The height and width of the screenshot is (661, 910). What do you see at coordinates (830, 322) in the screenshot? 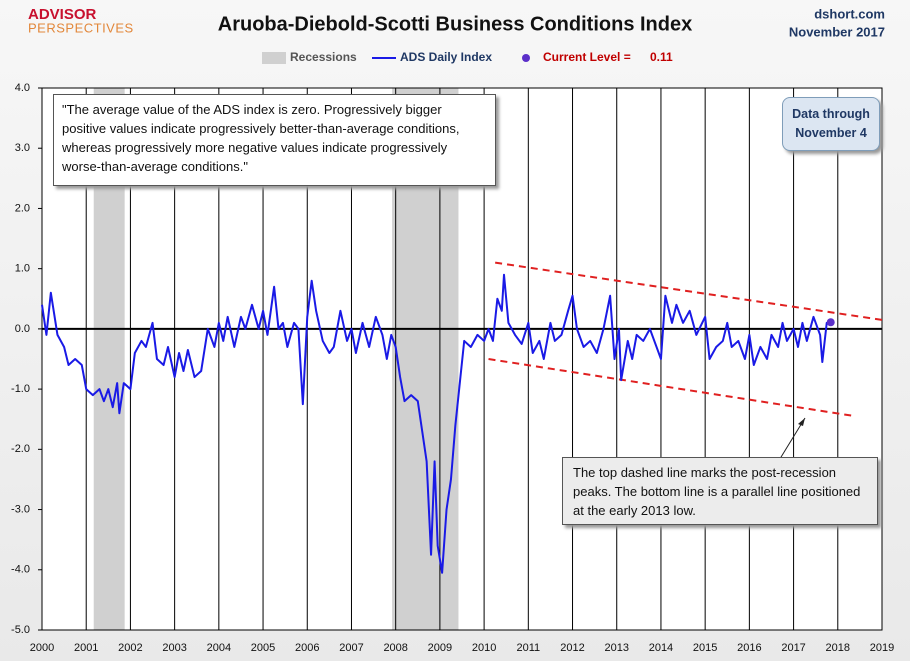
I see `current-level-dot` at bounding box center [830, 322].